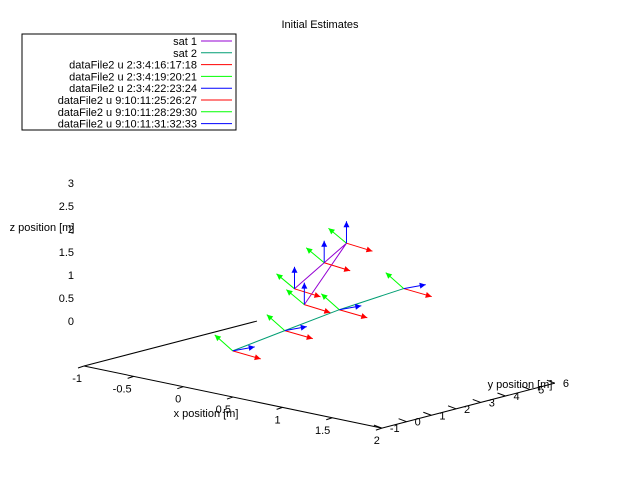 This screenshot has height=480, width=640. Describe the element at coordinates (42, 228) in the screenshot. I see `z-axis-label: z position [m]` at that location.